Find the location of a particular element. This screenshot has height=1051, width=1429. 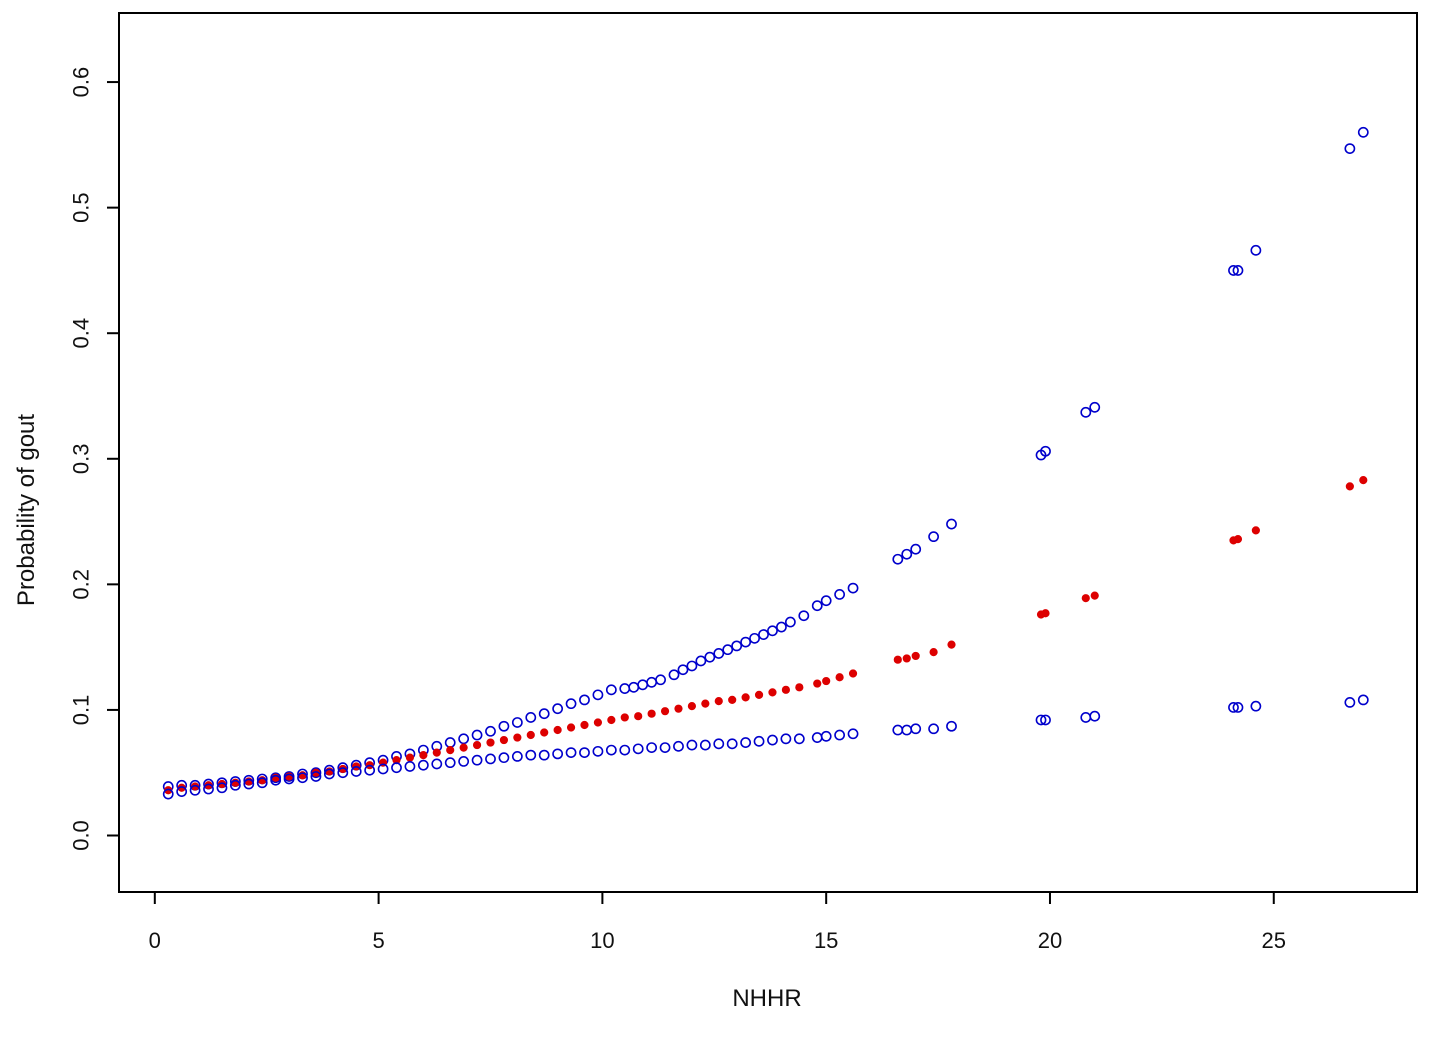

y-tick-label: 0.0 is located at coordinates (81, 835).